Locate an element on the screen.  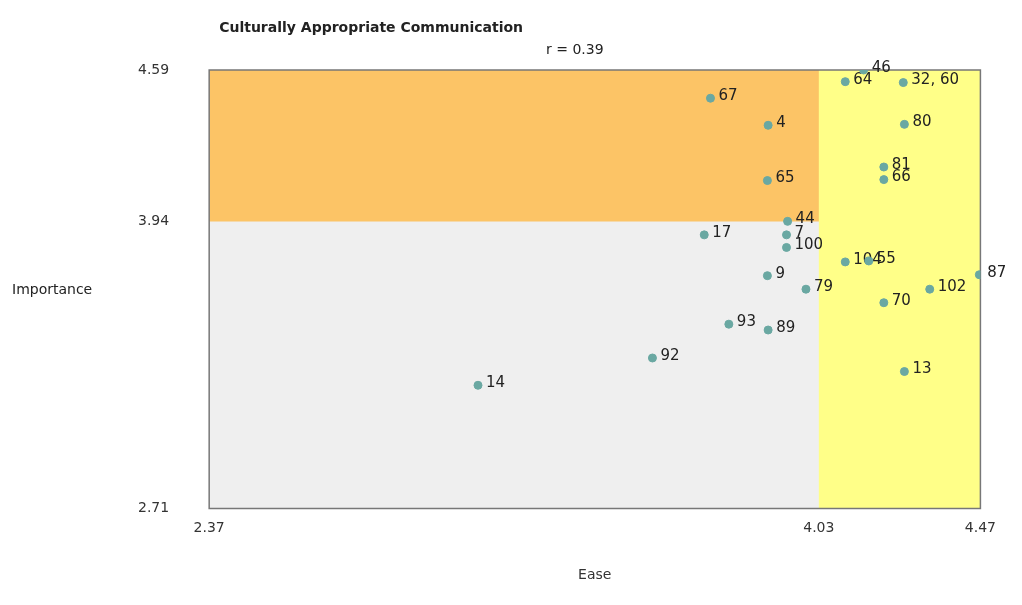
annotation: 79 is located at coordinates (823, 286).